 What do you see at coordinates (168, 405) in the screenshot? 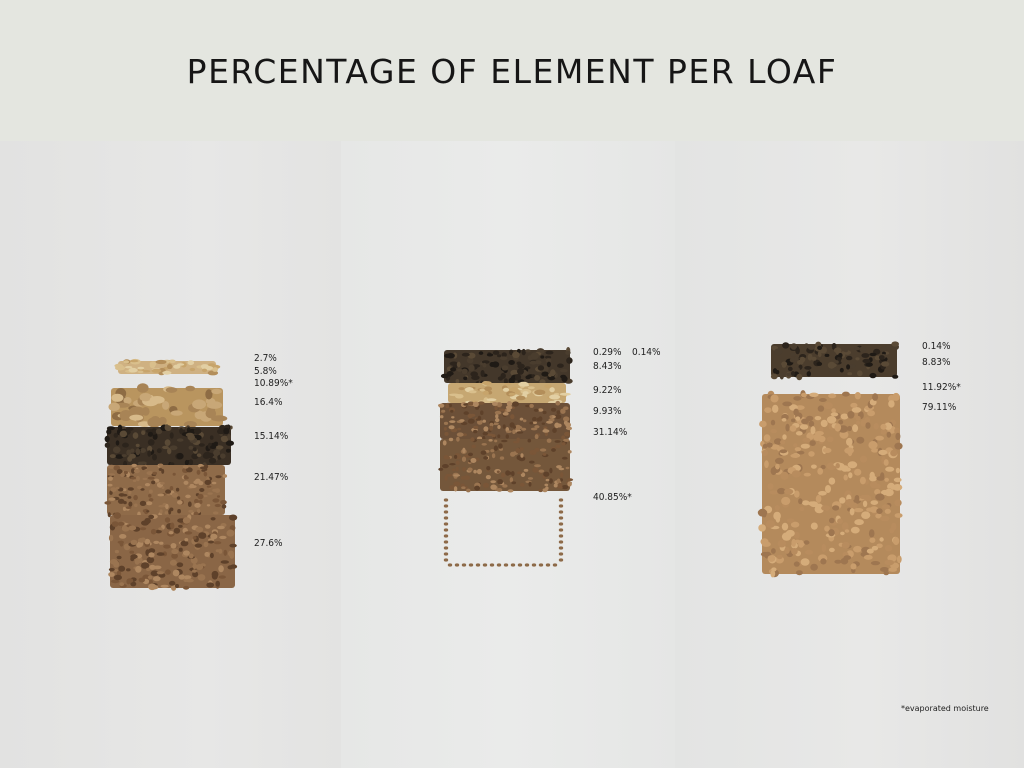
I see `loaf1-layer-pumpkin-seeds` at bounding box center [168, 405].